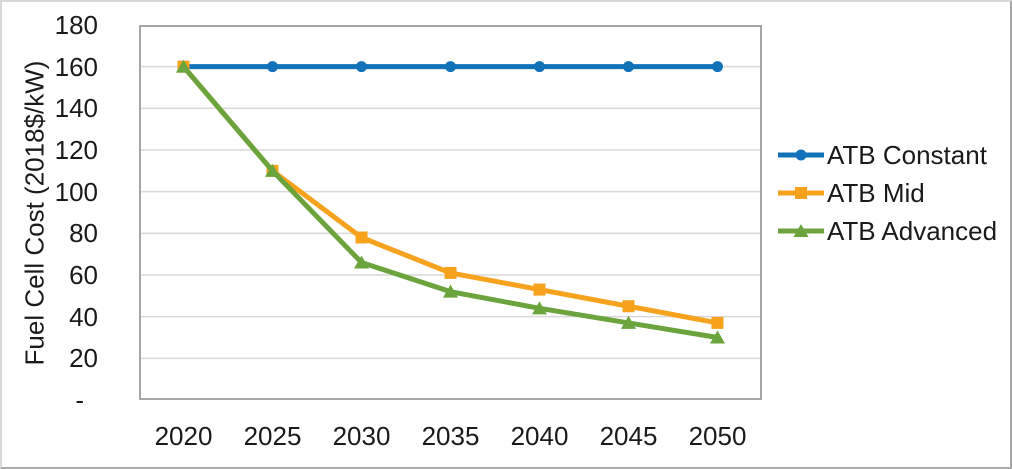  What do you see at coordinates (76, 191) in the screenshot?
I see `y-axis-tick-label: 100` at bounding box center [76, 191].